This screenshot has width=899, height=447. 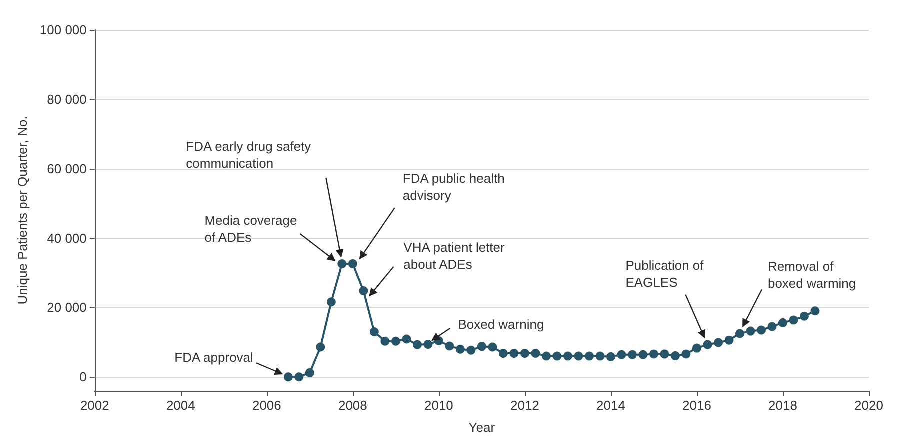 What do you see at coordinates (214, 357) in the screenshot?
I see `annotation: FDA approval` at bounding box center [214, 357].